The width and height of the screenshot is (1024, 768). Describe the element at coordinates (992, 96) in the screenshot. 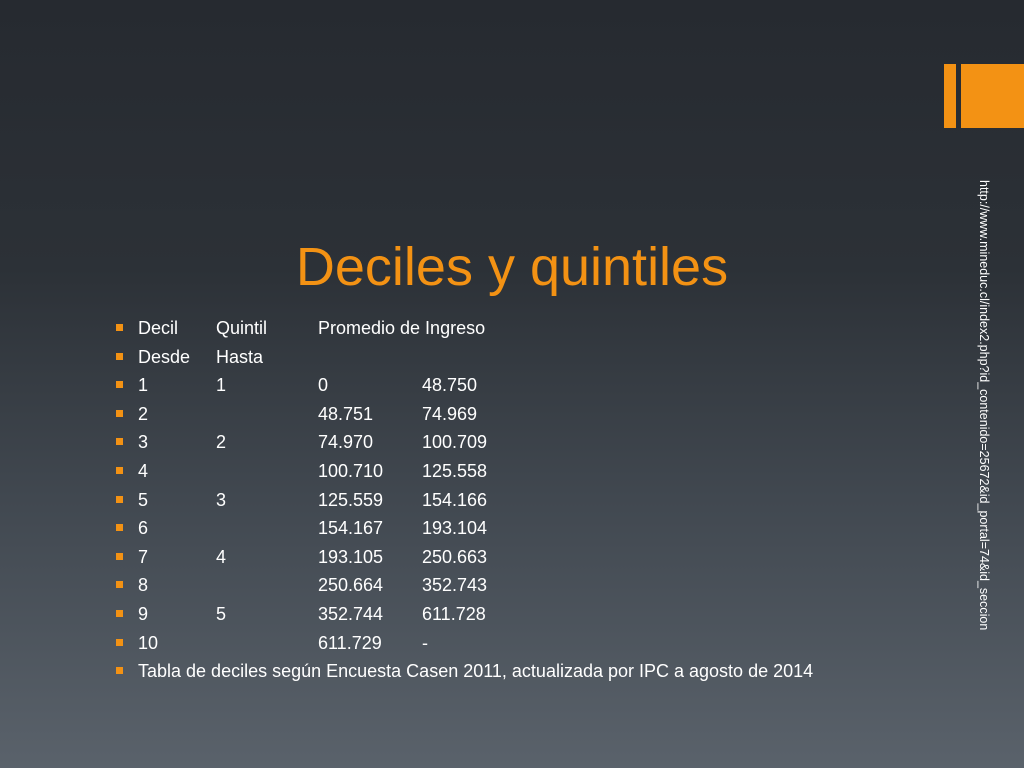

I see `logo-block` at that location.